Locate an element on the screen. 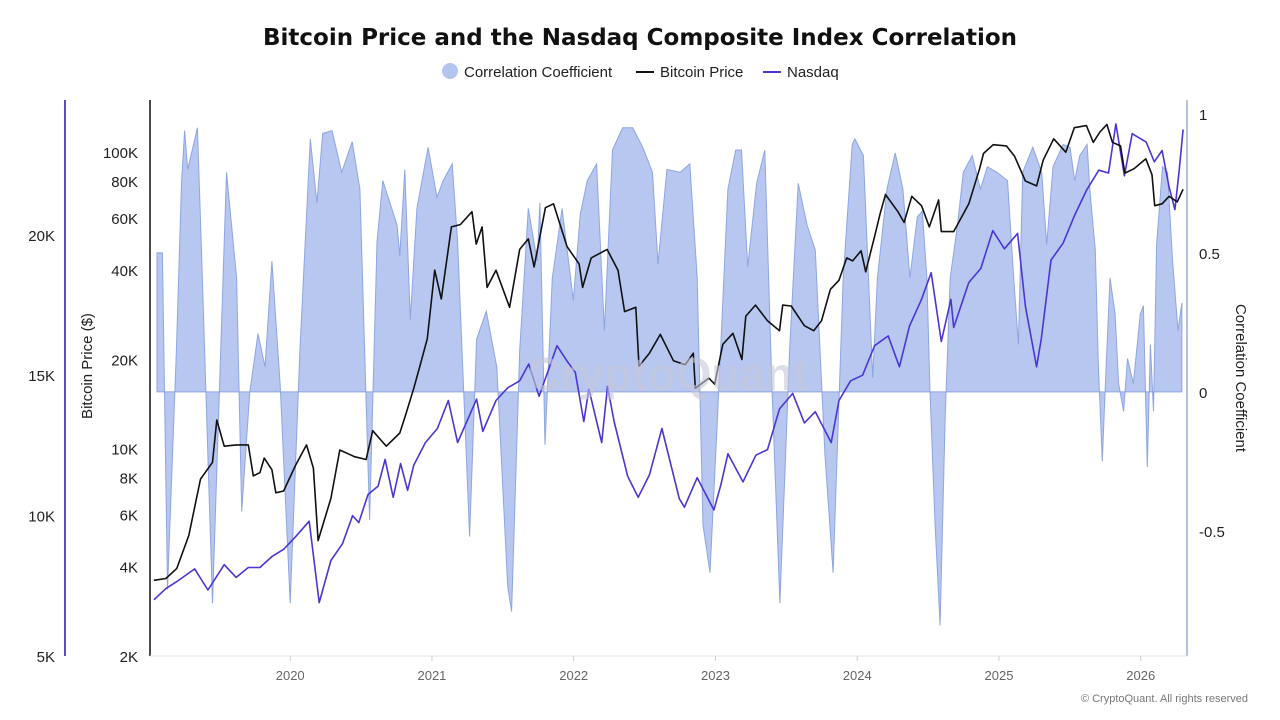  legend-item-correlation: Correlation Coefficient is located at coordinates (527, 72).